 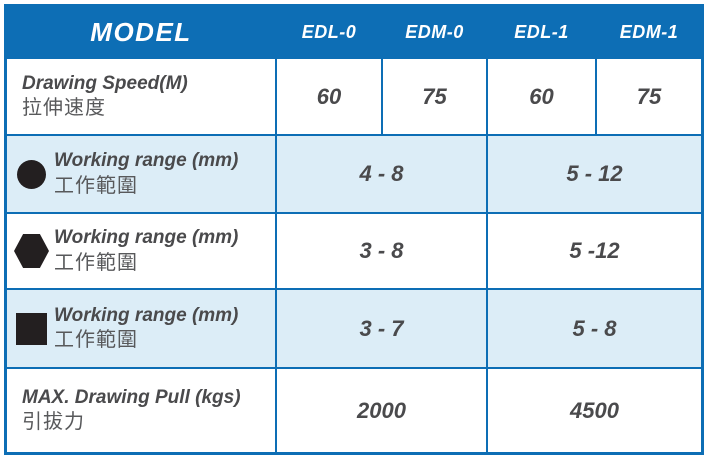 What do you see at coordinates (594, 251) in the screenshot?
I see `working-range-hex-group-1: 5 -12` at bounding box center [594, 251].